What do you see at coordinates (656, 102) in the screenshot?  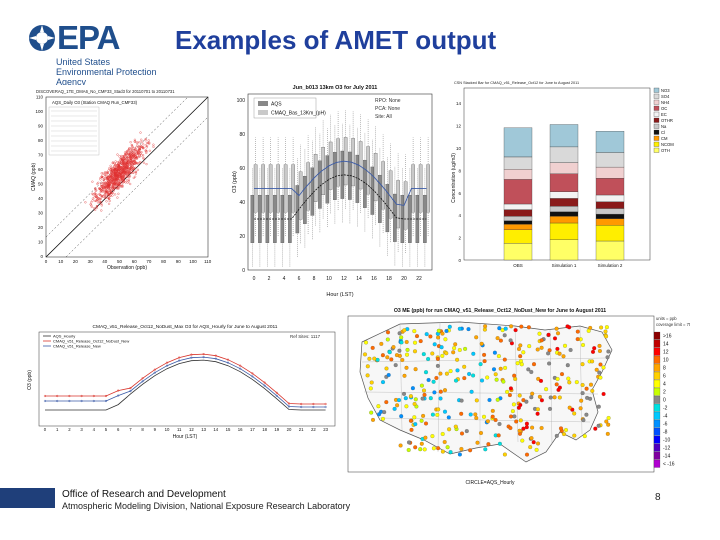 I see `legend-swatch` at bounding box center [656, 102].